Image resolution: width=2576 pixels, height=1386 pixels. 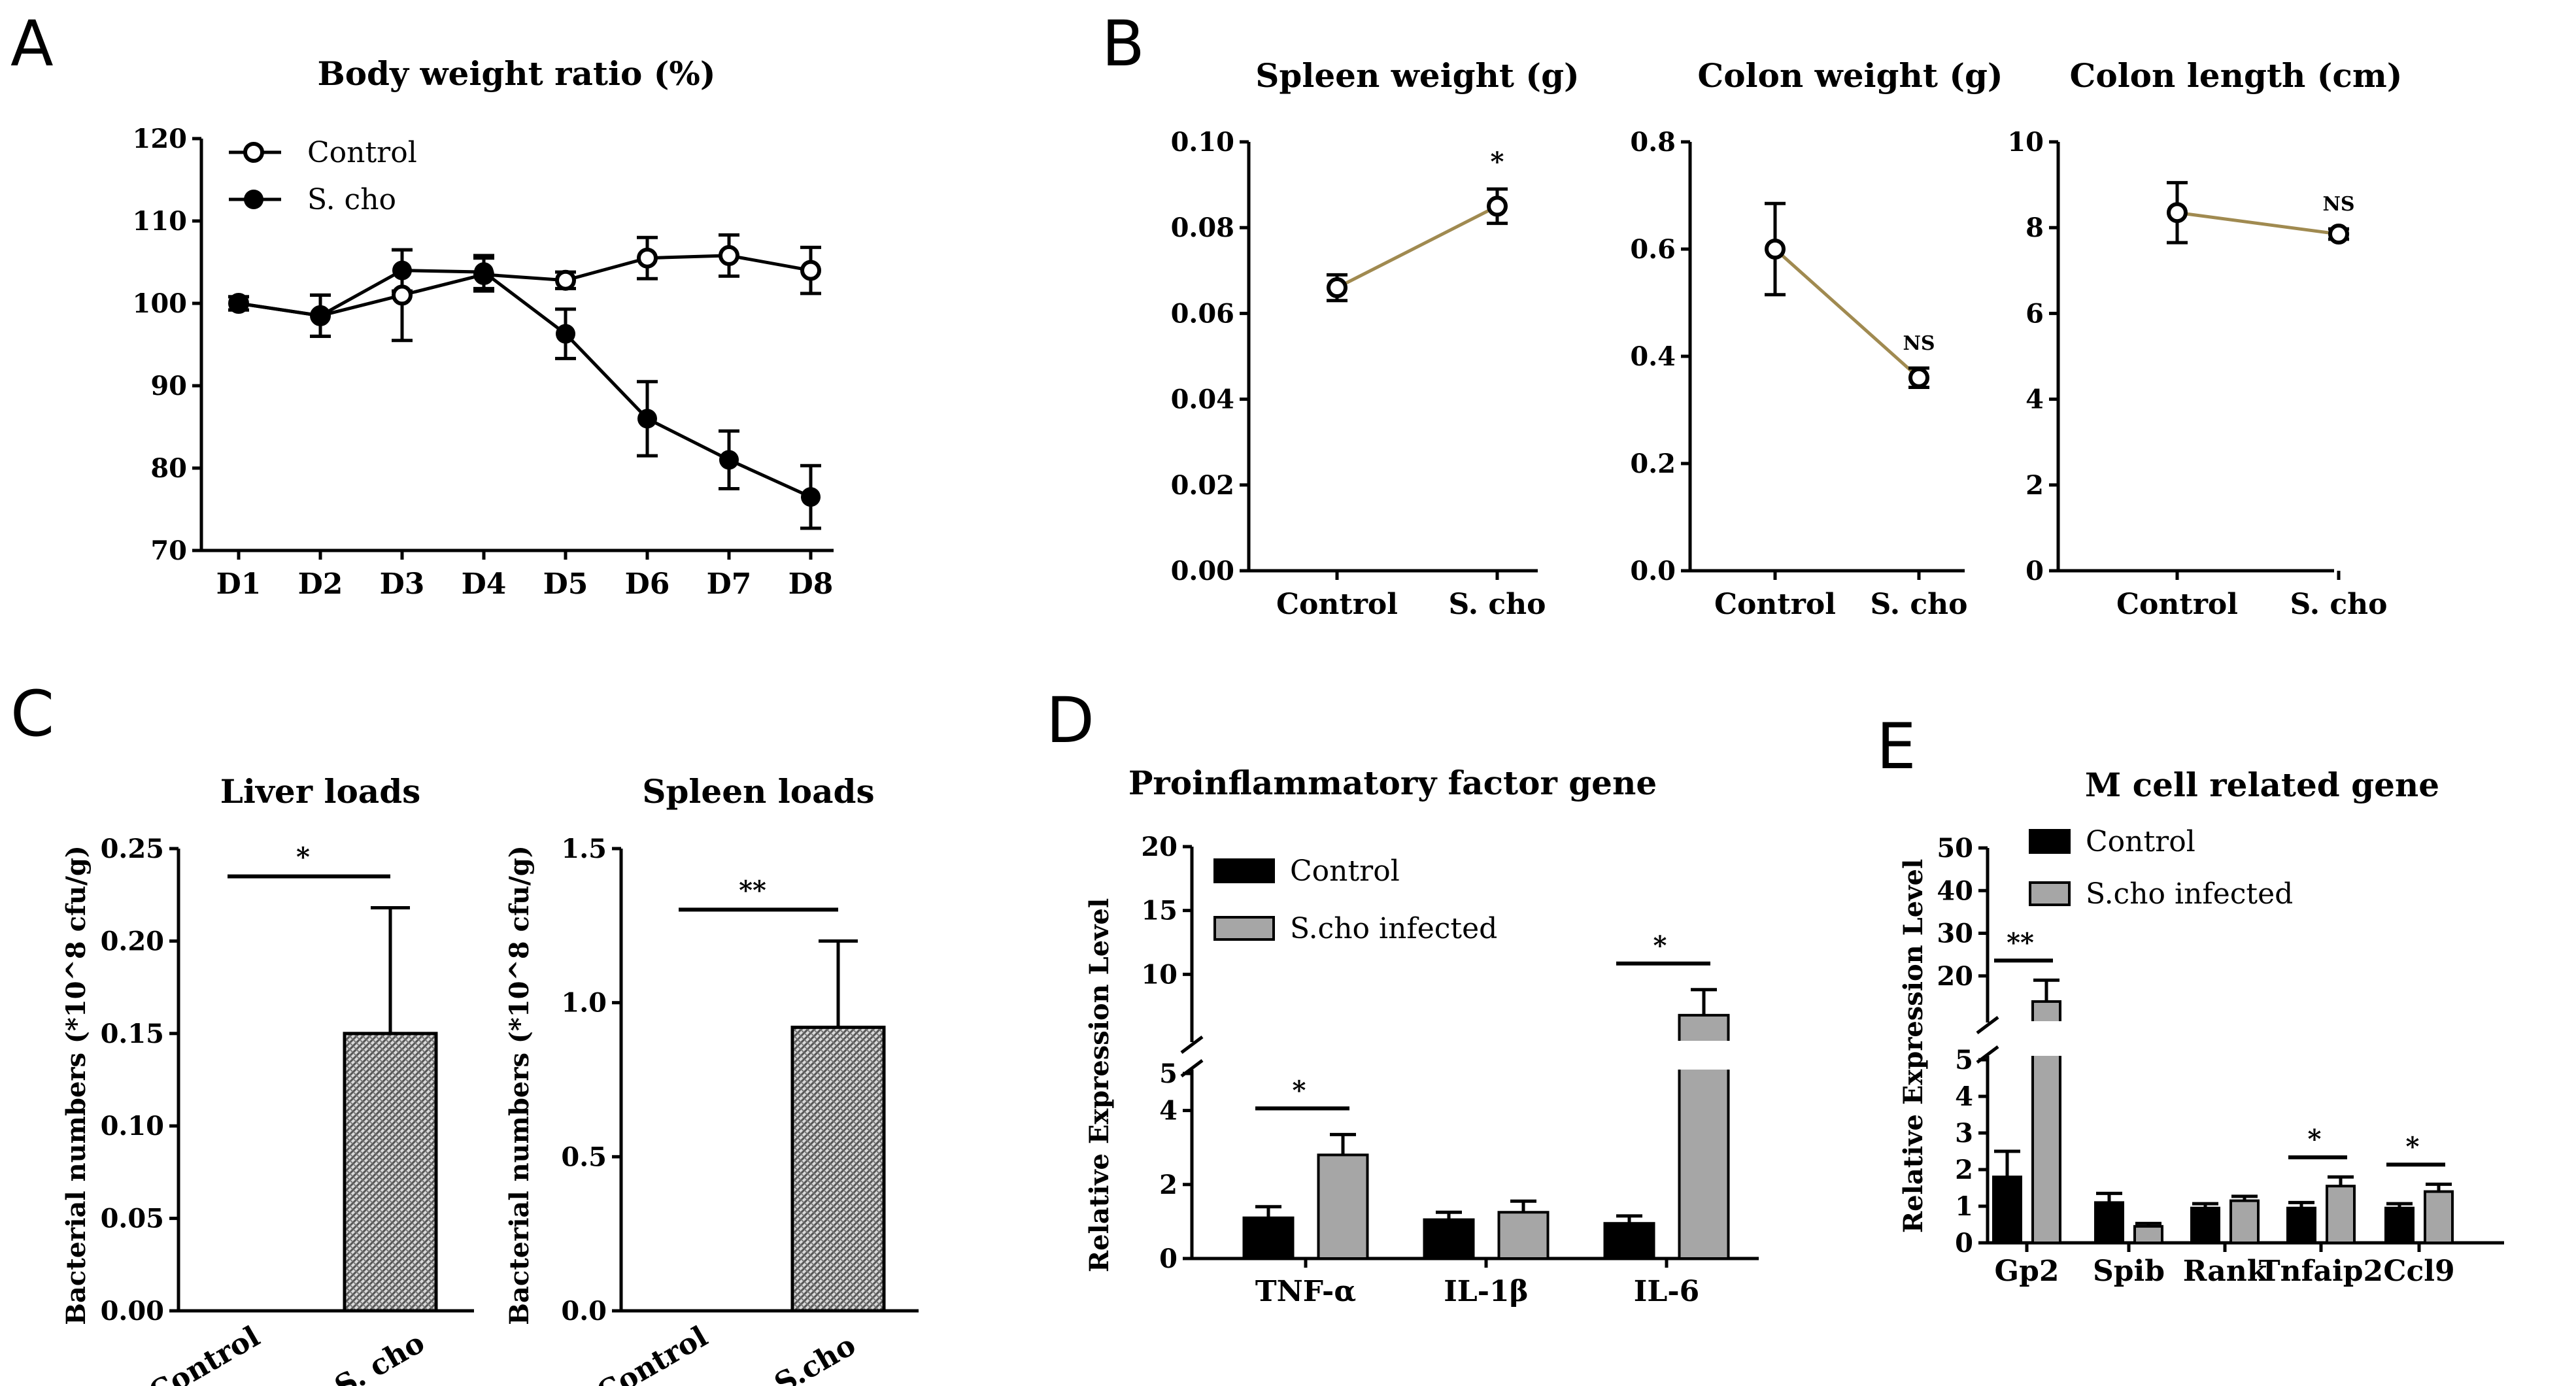 What do you see at coordinates (1337, 604) in the screenshot?
I see `chart-b1-xtick-label: Control` at bounding box center [1337, 604].